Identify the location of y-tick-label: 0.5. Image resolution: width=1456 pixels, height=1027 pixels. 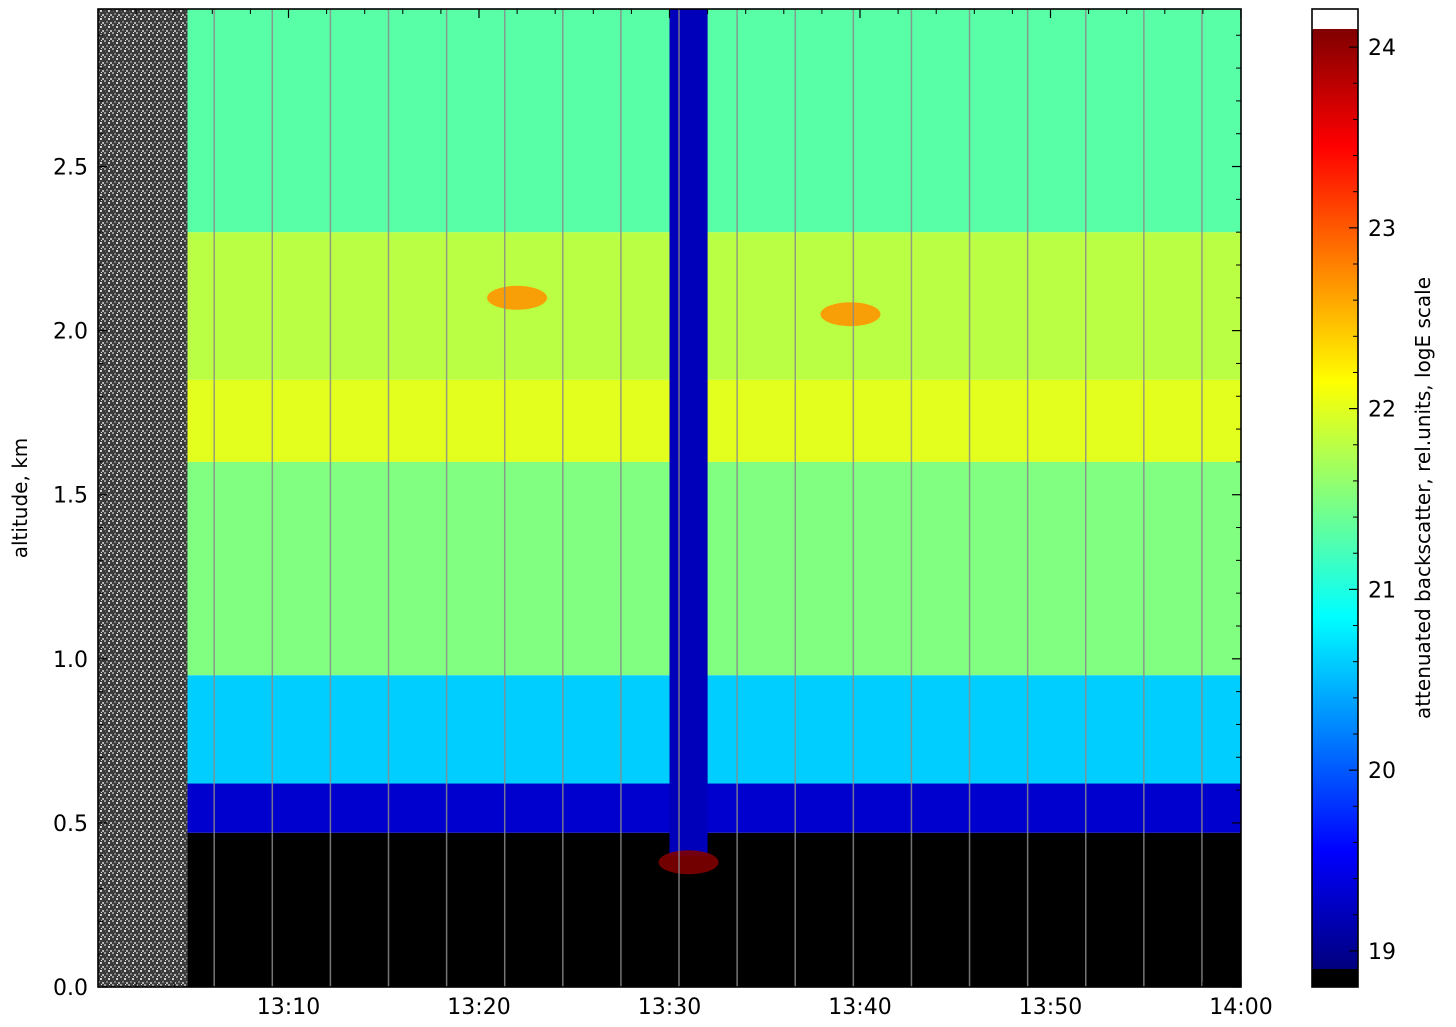
(70, 824).